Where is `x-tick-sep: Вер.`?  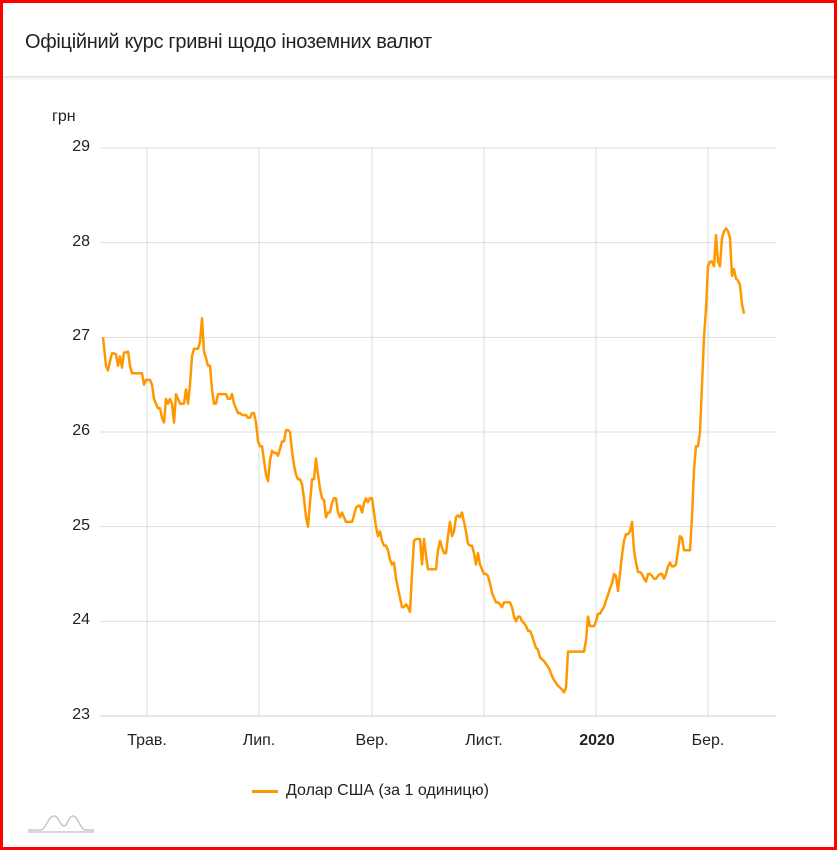
x-tick-sep: Вер. is located at coordinates (372, 740).